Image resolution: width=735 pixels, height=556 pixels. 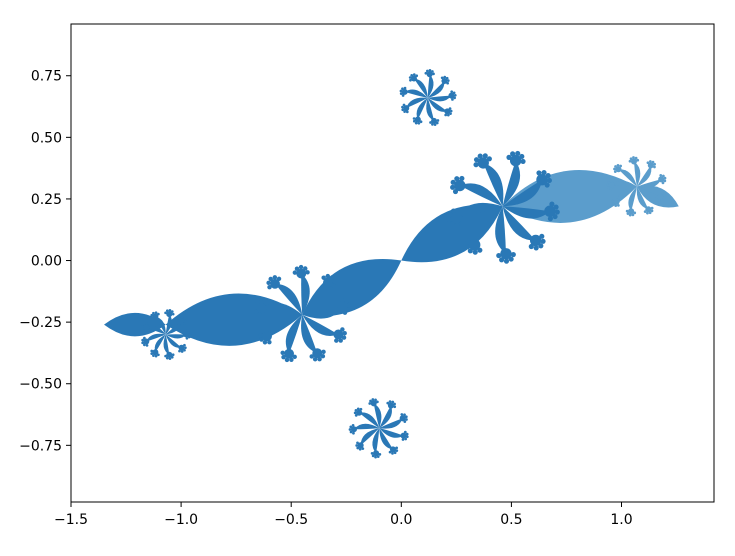 What do you see at coordinates (181, 520) in the screenshot?
I see `x-tick-label: −1.0` at bounding box center [181, 520].